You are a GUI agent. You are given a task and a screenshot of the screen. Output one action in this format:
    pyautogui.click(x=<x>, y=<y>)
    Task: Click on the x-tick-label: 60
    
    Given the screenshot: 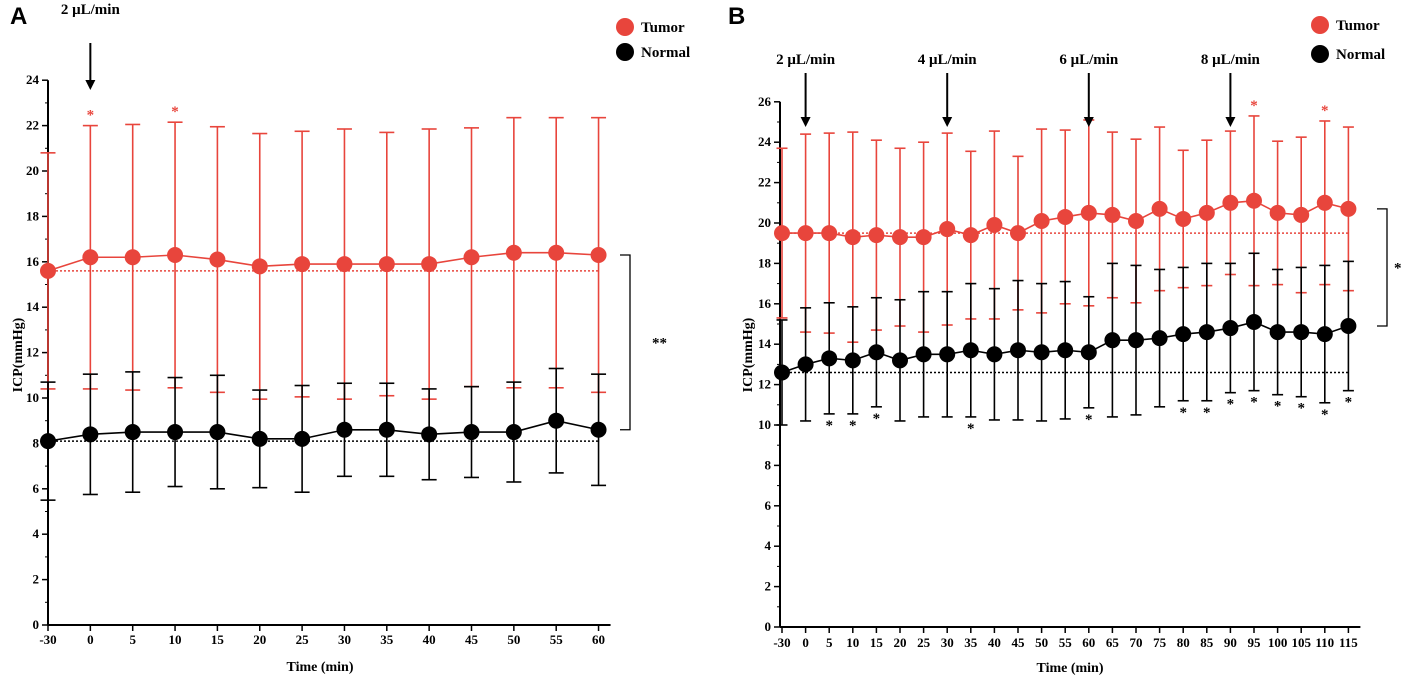 What is the action you would take?
    pyautogui.click(x=598, y=639)
    